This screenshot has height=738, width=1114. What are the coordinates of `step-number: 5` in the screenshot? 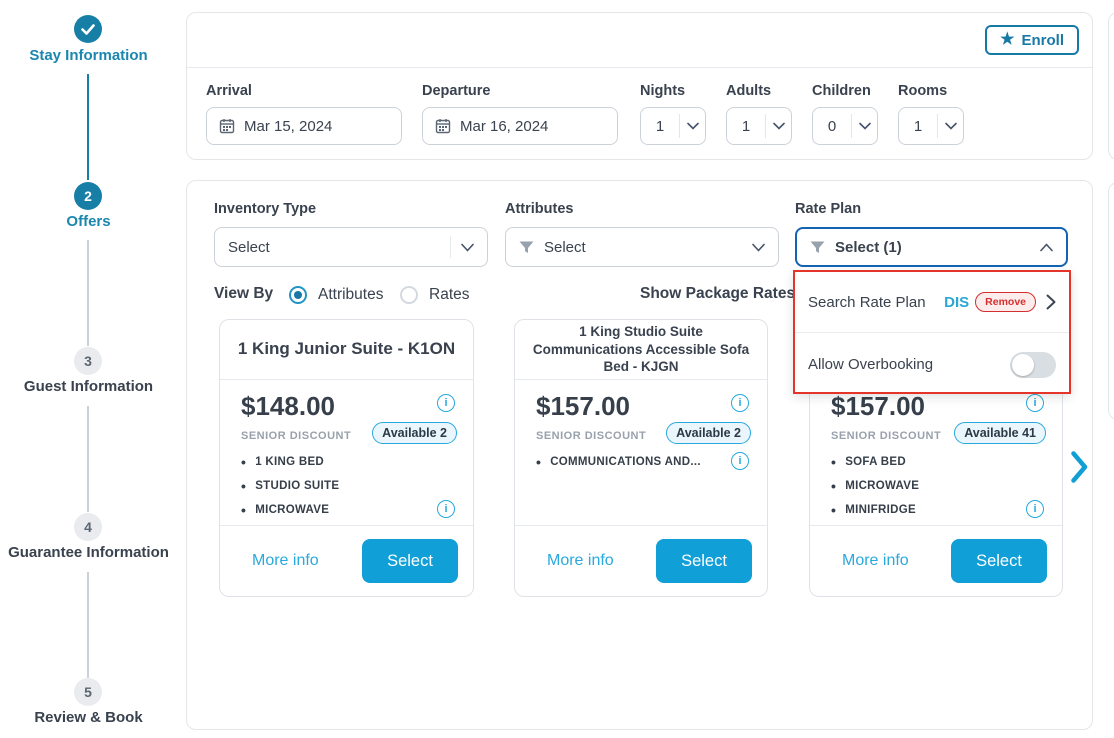 It's located at (88, 692).